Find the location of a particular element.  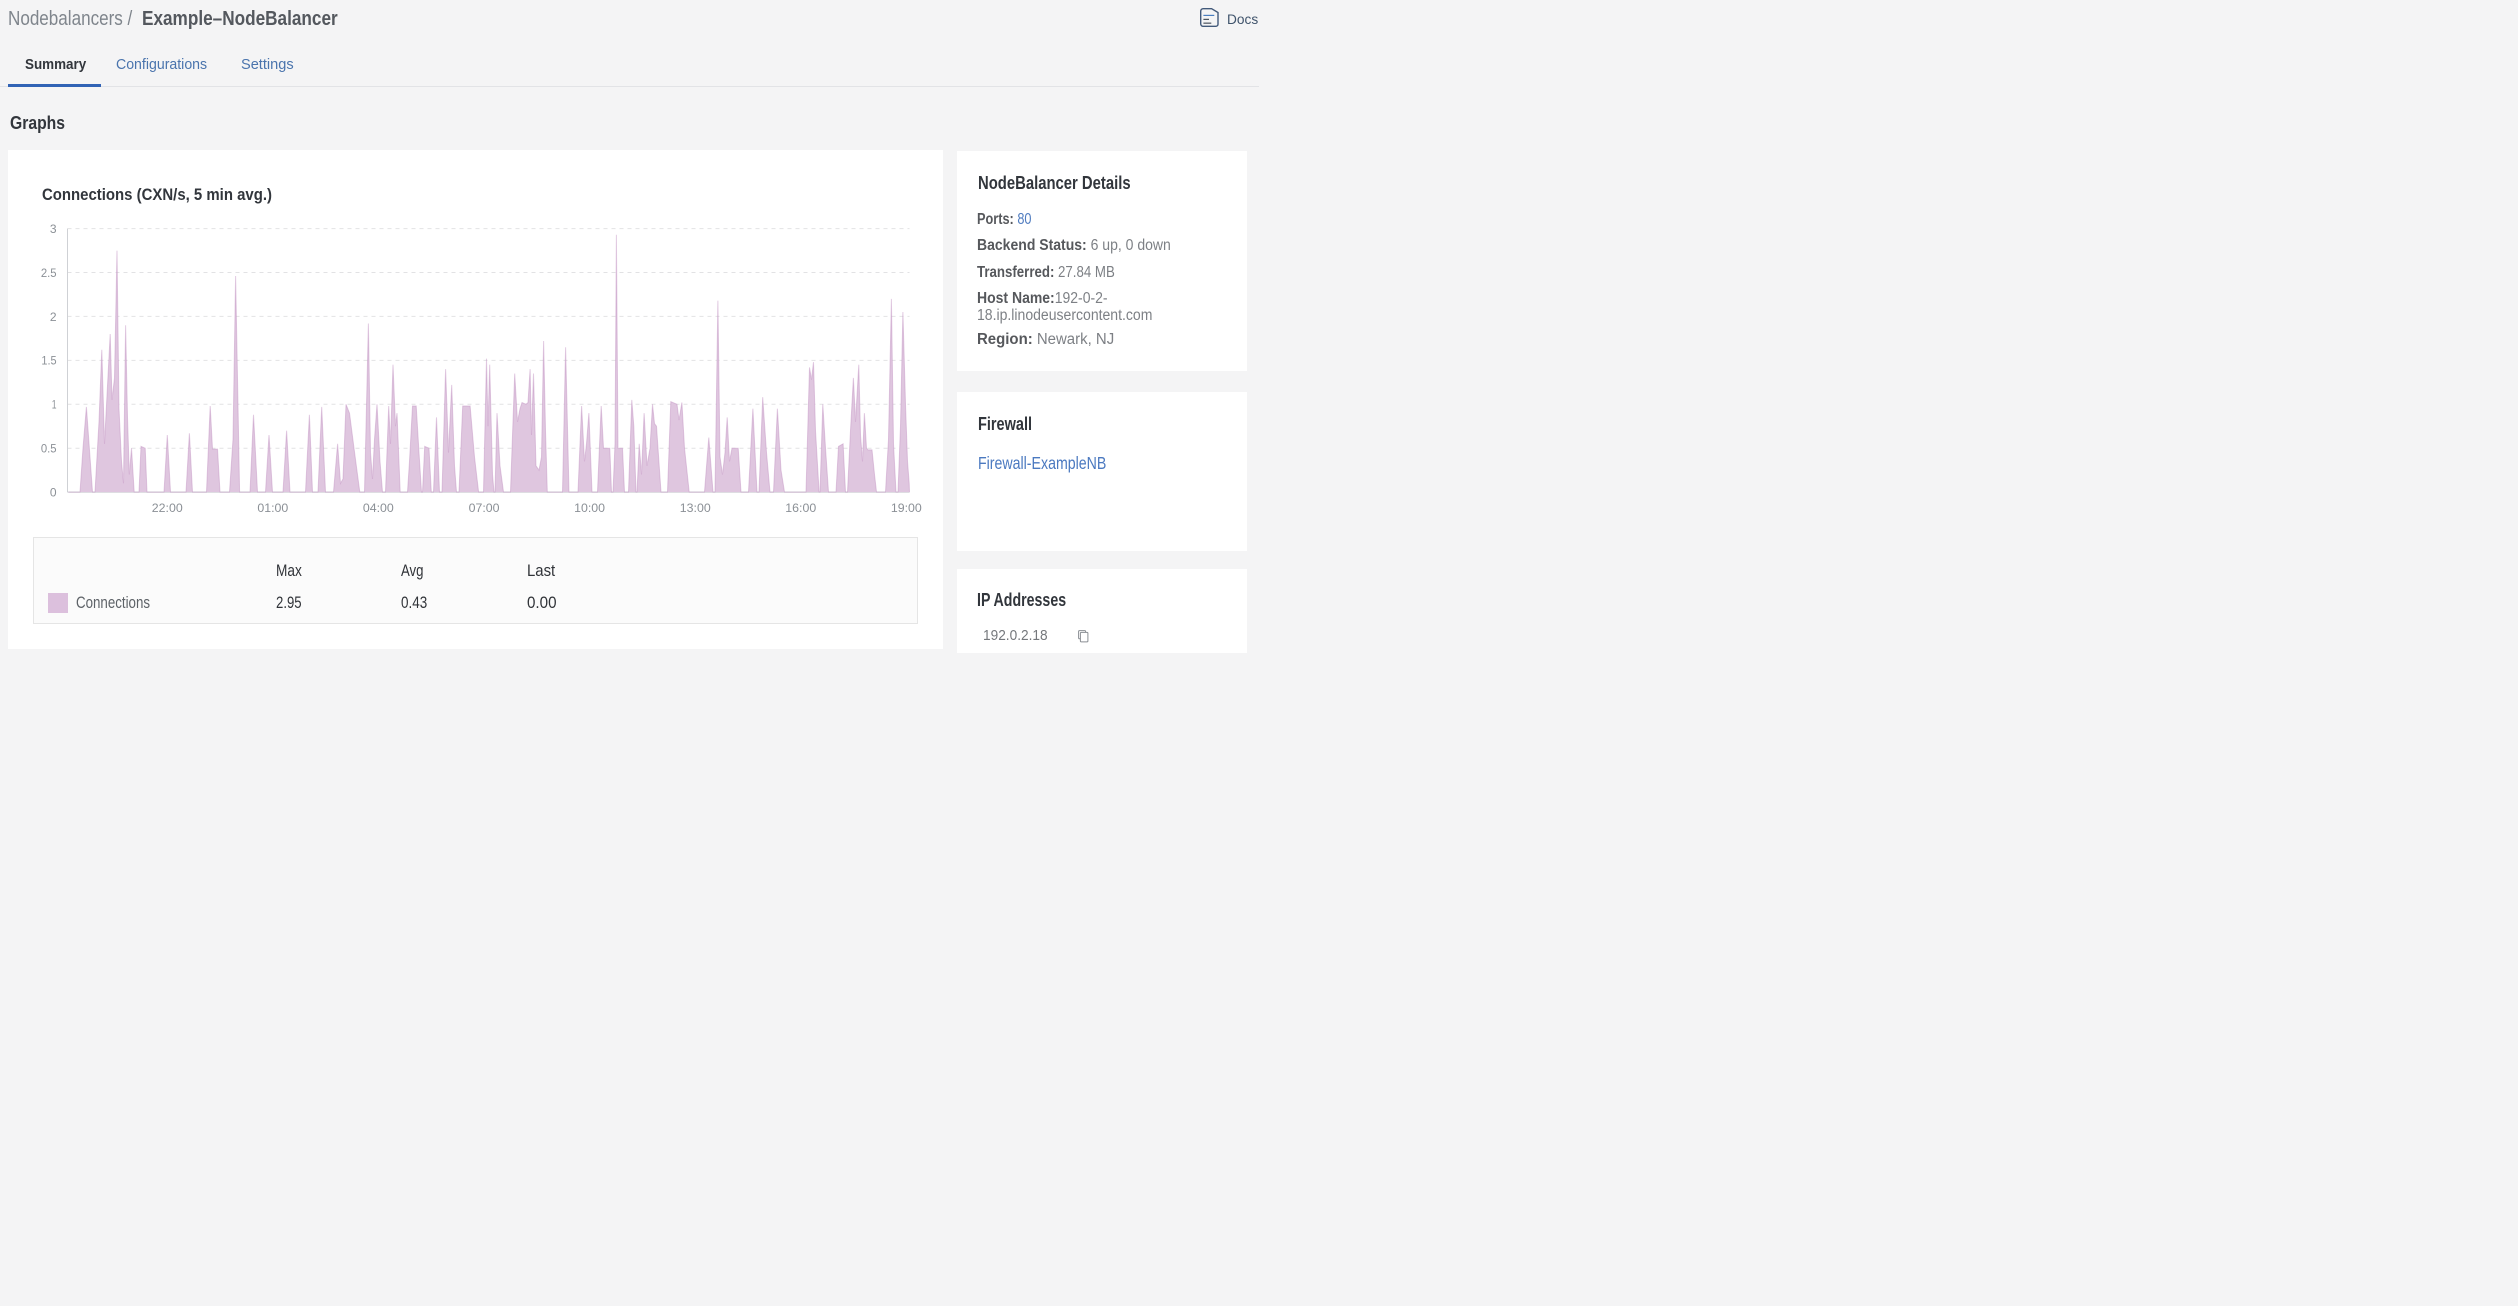

svg-text: 2.5 is located at coordinates (49, 273).